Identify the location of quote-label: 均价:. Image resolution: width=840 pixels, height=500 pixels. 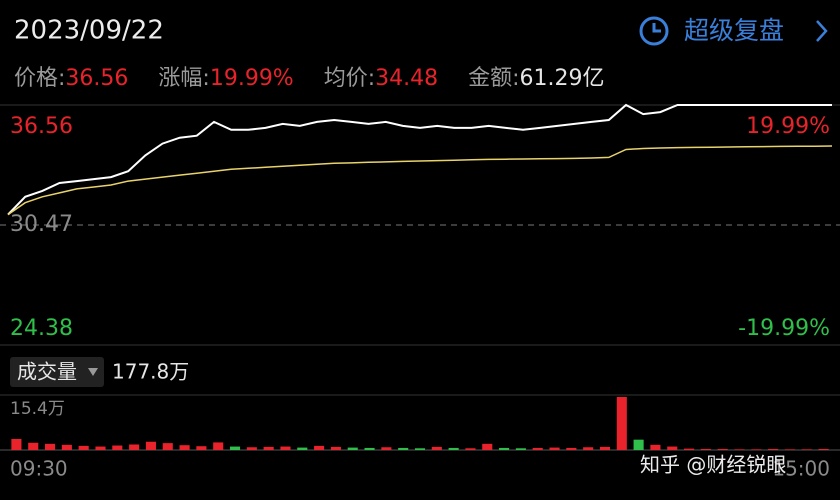
(349, 78).